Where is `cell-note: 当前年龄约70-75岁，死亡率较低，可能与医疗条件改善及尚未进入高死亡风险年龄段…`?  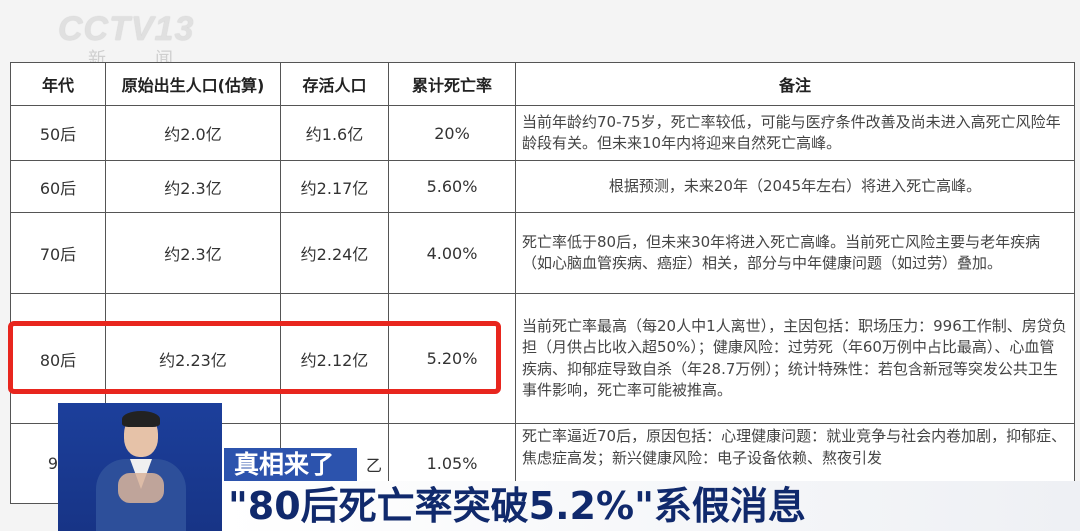
cell-note: 当前年龄约70-75岁，死亡率较低，可能与医疗条件改善及尚未进入高死亡风险年龄段… is located at coordinates (795, 133).